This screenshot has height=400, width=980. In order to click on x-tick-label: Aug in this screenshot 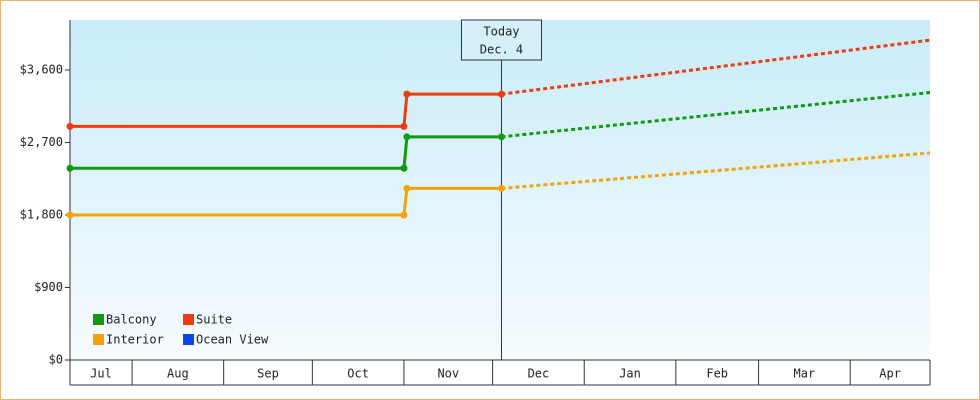, I will do `click(178, 374)`.